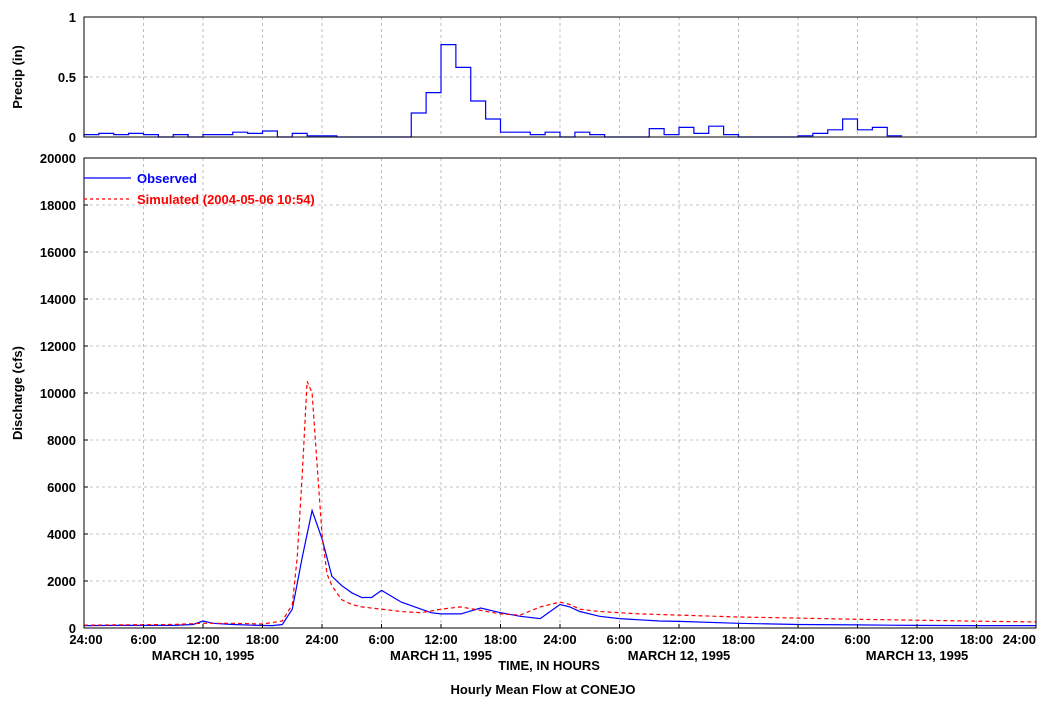 Image resolution: width=1058 pixels, height=707 pixels. What do you see at coordinates (58, 299) in the screenshot?
I see `discharge-ytick-label: 14000` at bounding box center [58, 299].